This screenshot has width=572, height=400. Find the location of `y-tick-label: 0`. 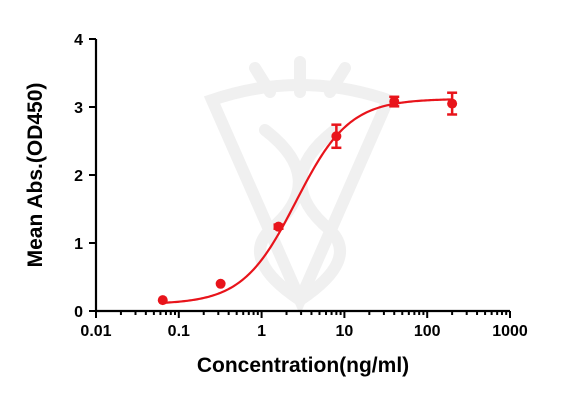

y-tick-label: 0 is located at coordinates (78, 312).